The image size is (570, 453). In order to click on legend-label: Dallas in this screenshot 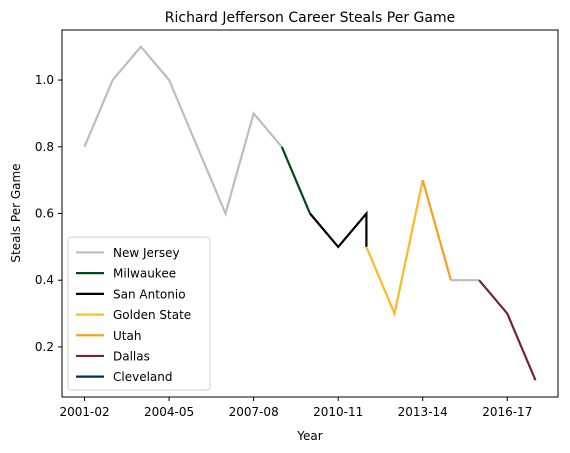, I will do `click(131, 356)`.